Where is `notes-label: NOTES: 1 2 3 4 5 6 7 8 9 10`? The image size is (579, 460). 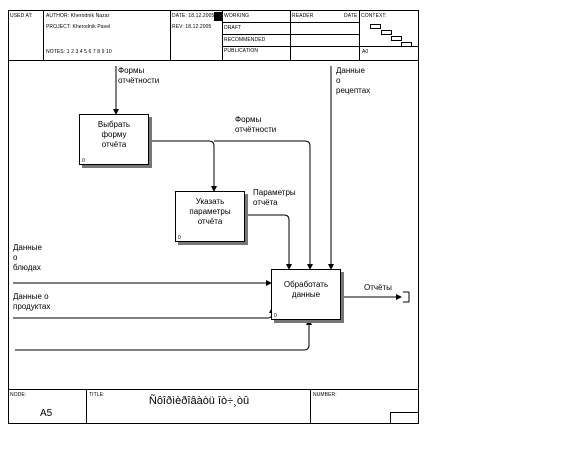
notes-label: NOTES: 1 2 3 4 5 6 7 8 9 10 is located at coordinates (79, 52).